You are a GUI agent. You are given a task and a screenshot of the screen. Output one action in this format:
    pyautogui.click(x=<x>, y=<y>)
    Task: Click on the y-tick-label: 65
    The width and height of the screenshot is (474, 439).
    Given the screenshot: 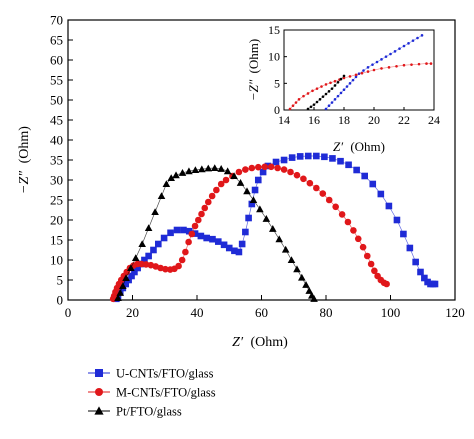 What is the action you would take?
    pyautogui.click(x=56, y=40)
    